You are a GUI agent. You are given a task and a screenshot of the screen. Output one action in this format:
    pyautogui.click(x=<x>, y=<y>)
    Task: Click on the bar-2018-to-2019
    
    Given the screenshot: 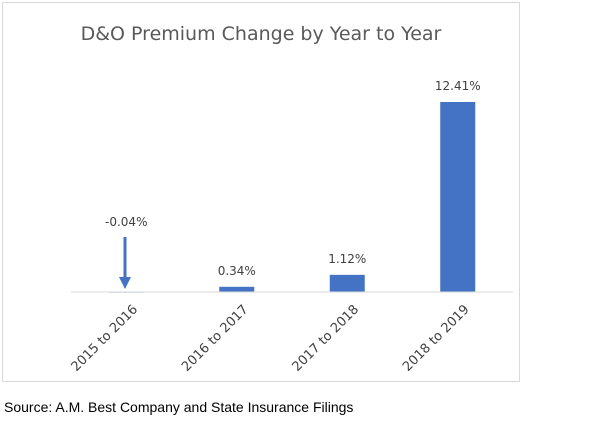 What is the action you would take?
    pyautogui.click(x=458, y=197)
    